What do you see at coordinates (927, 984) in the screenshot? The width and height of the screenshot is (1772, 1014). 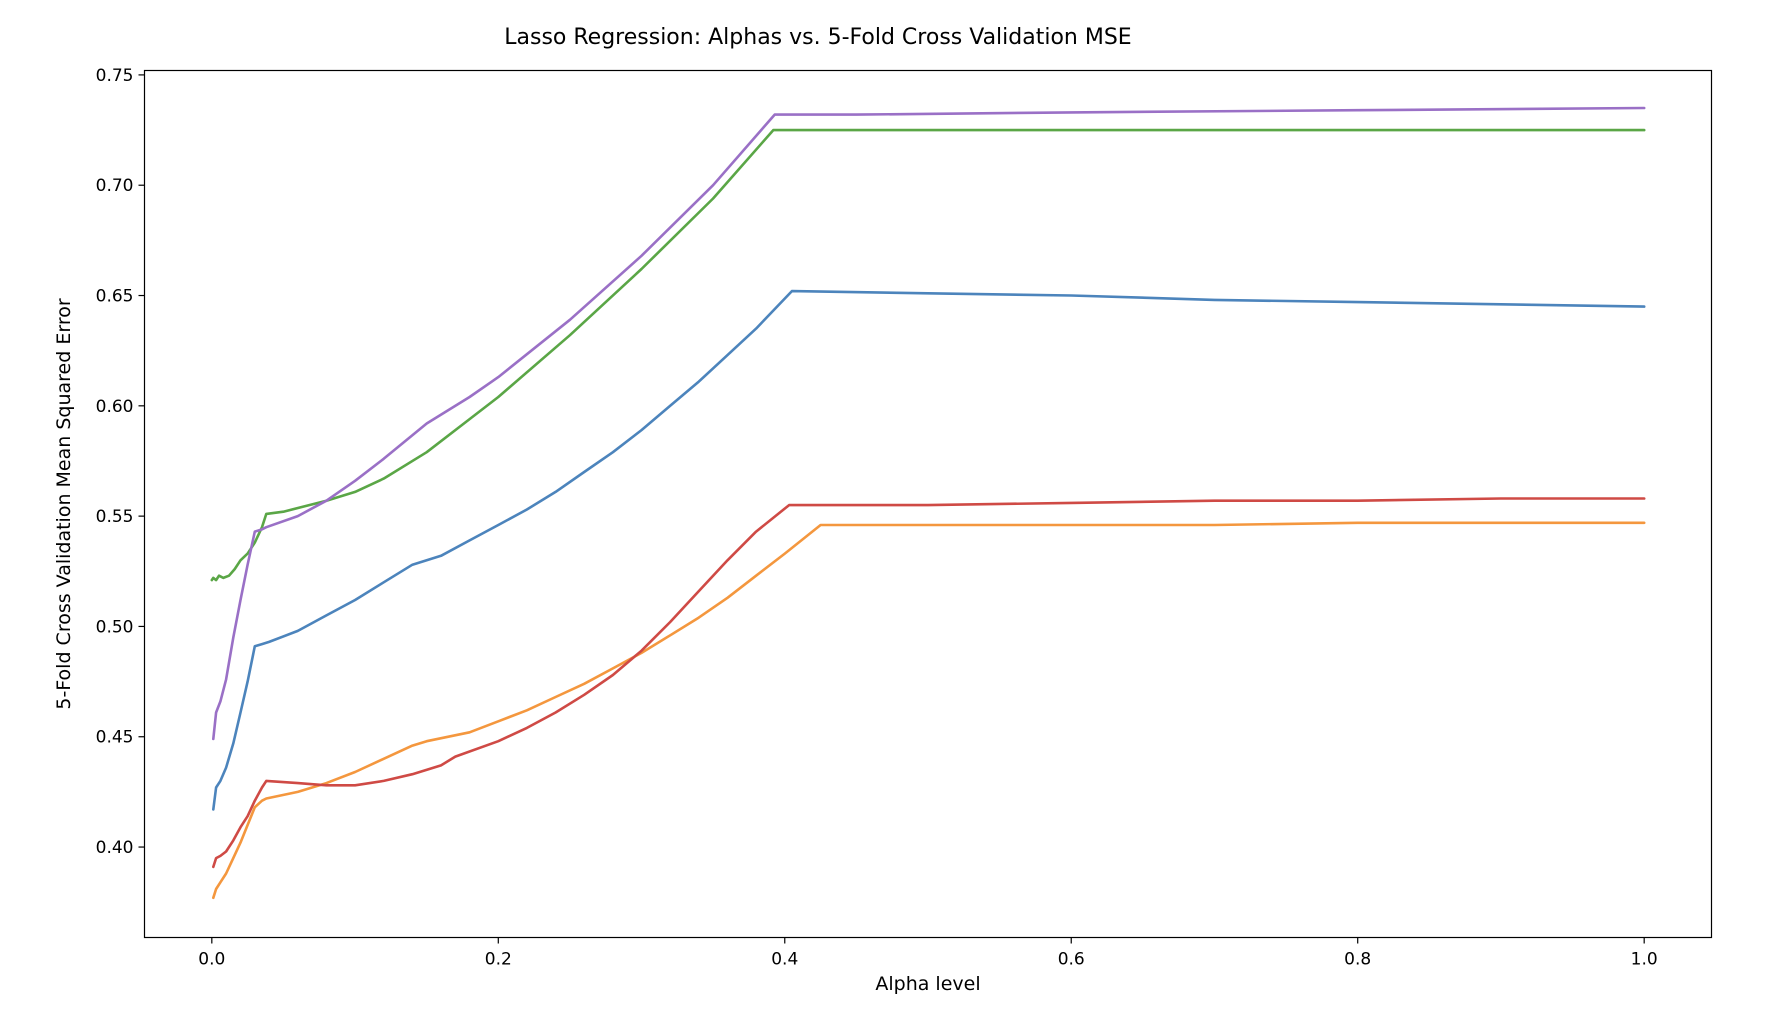 I see `x-axis-title: Alpha level` at bounding box center [927, 984].